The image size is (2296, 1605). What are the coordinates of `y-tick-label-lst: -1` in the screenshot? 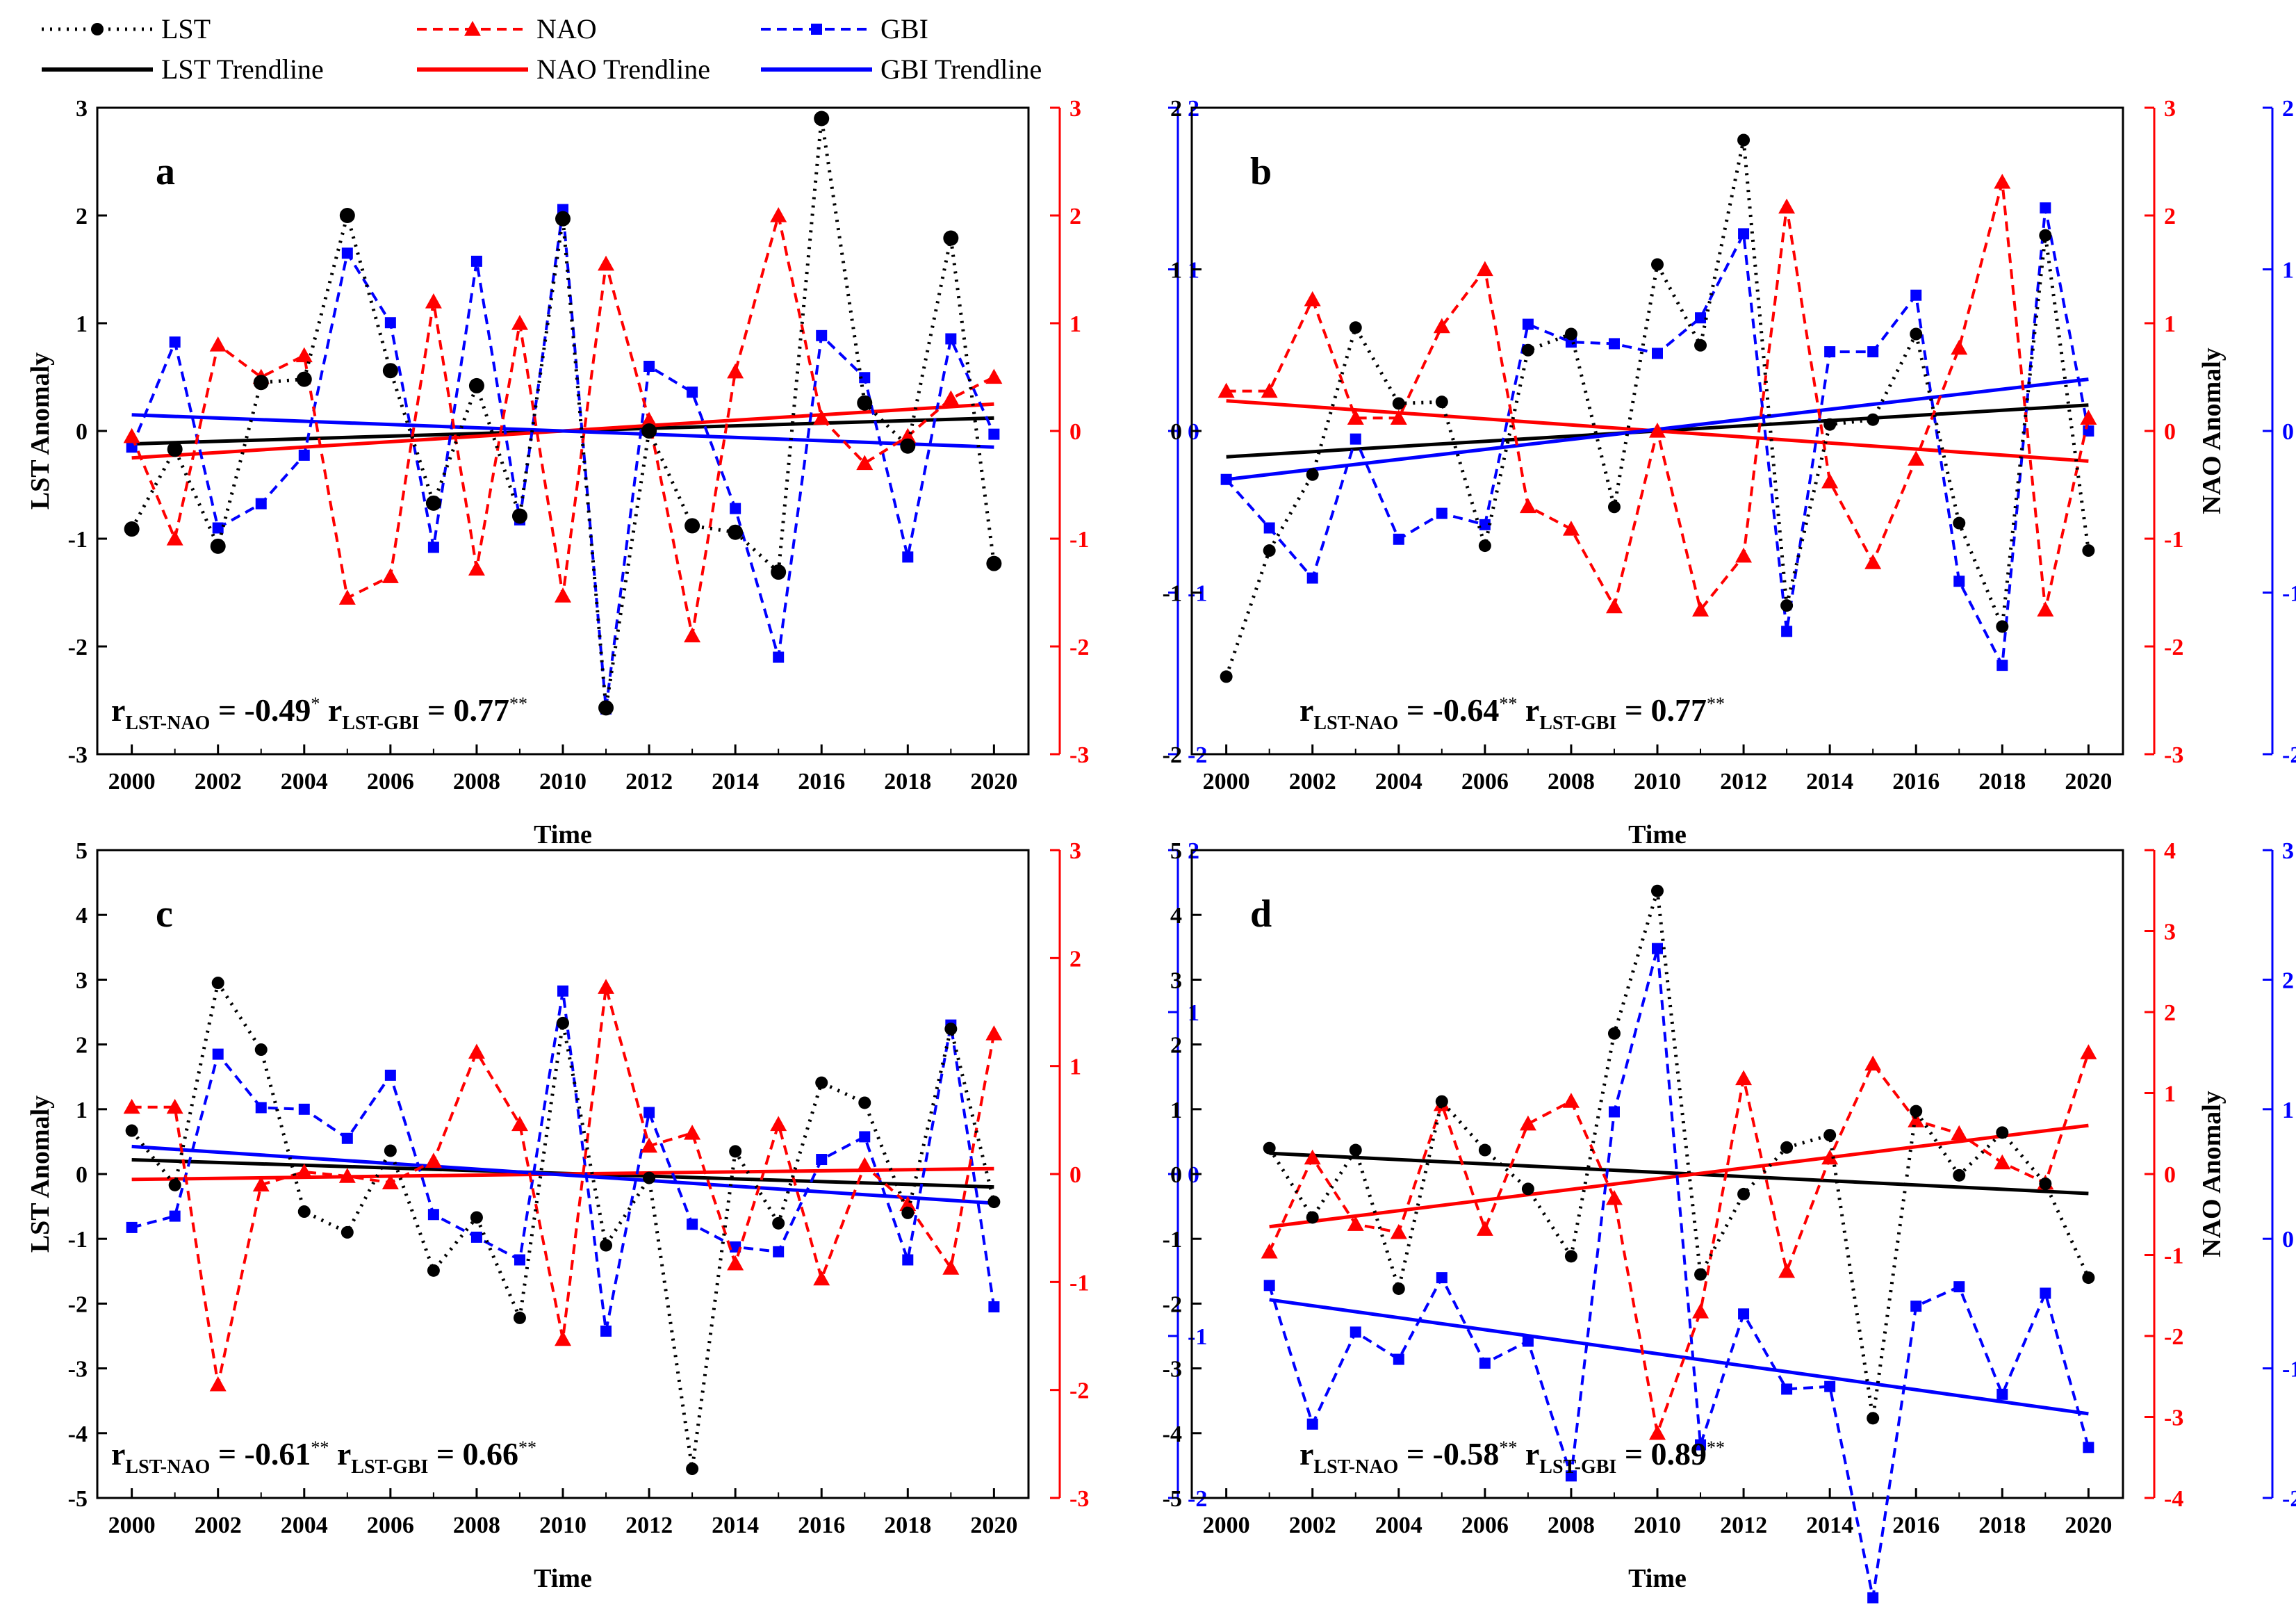 It's located at (78, 540).